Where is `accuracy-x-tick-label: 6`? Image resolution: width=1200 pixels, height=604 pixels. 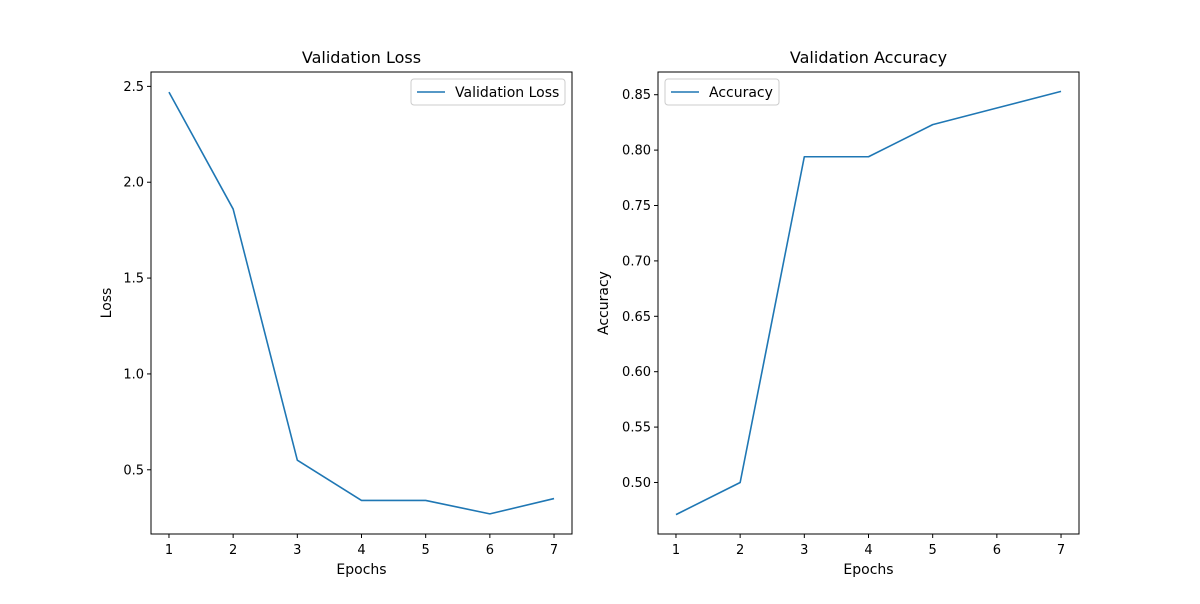
accuracy-x-tick-label: 6 is located at coordinates (997, 550).